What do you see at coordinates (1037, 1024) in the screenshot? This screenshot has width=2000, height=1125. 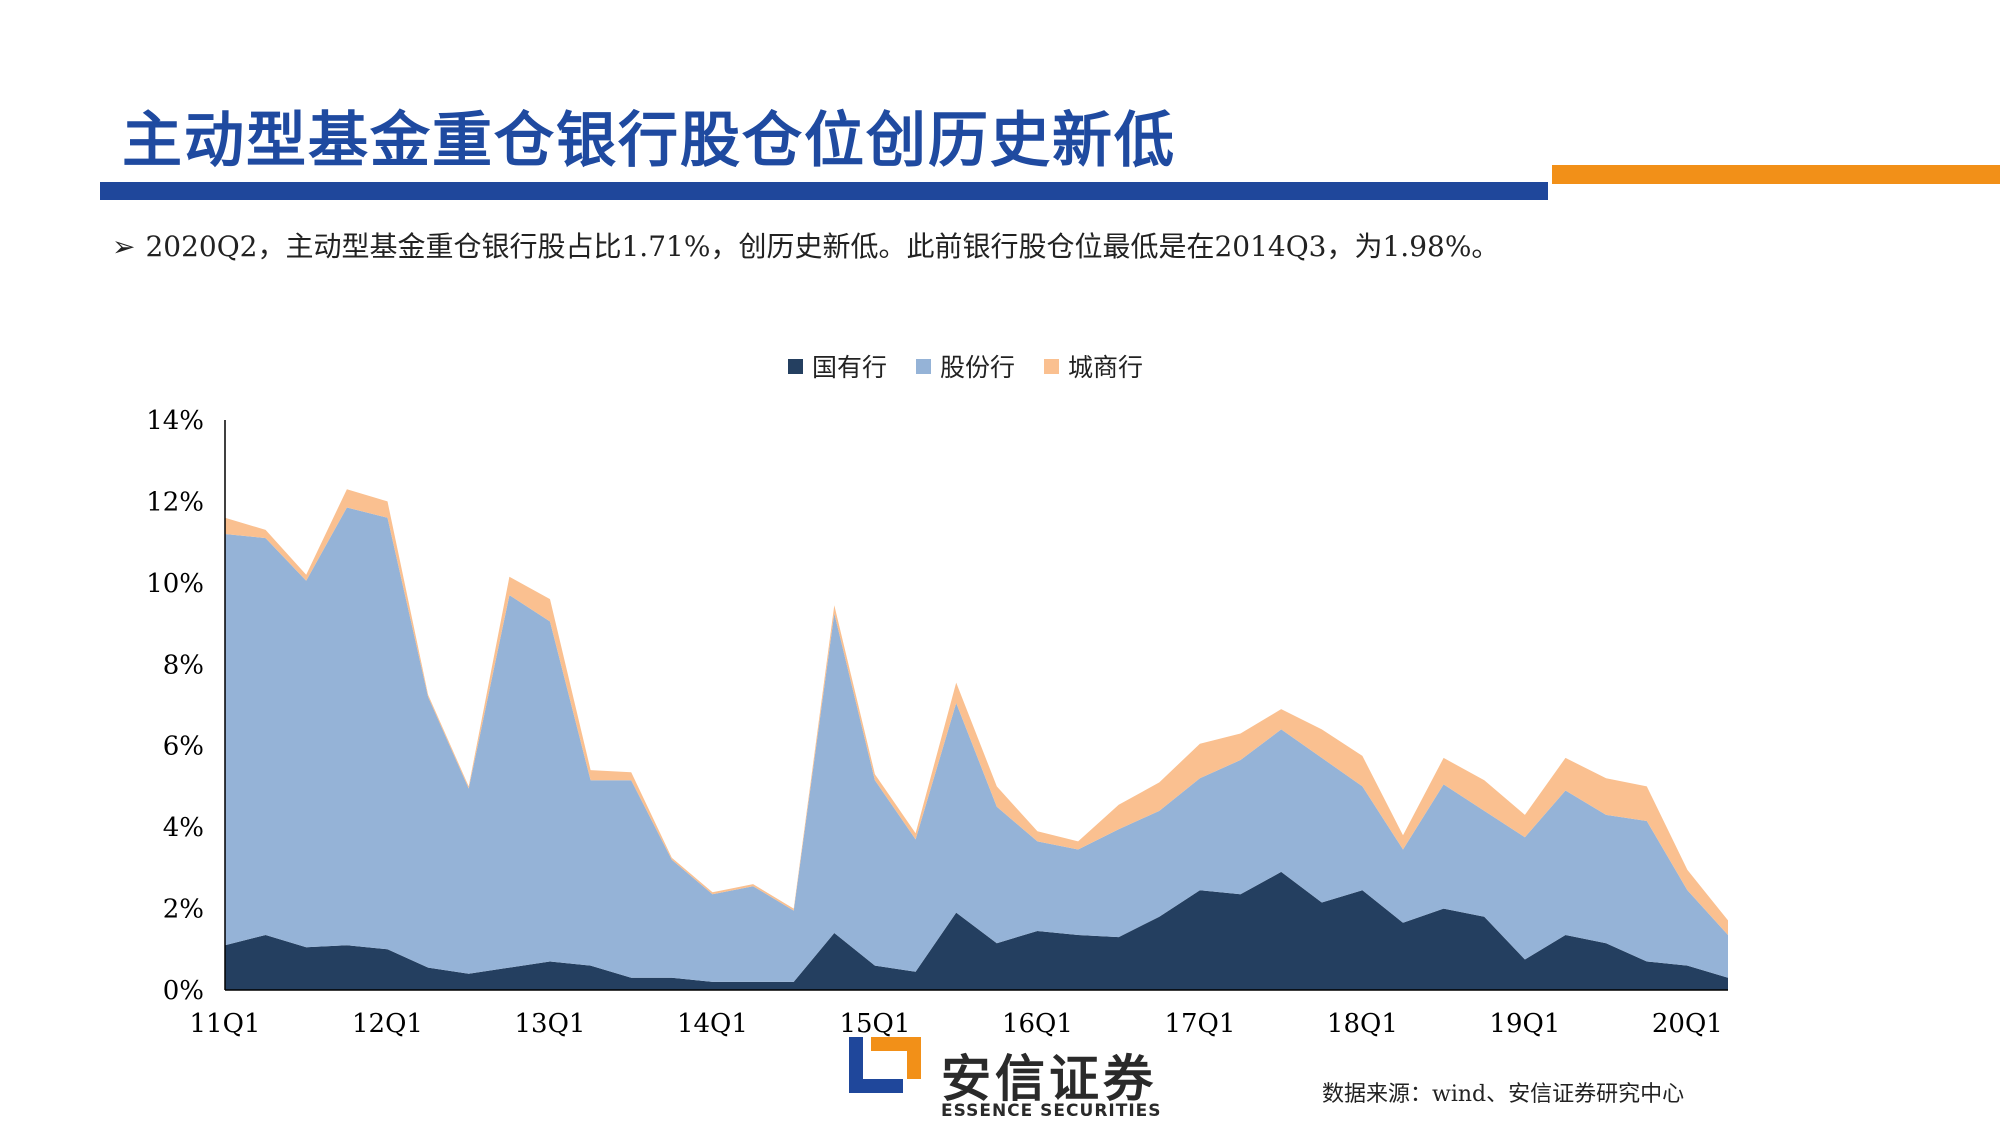 I see `x-tick-label: 16Q1` at bounding box center [1037, 1024].